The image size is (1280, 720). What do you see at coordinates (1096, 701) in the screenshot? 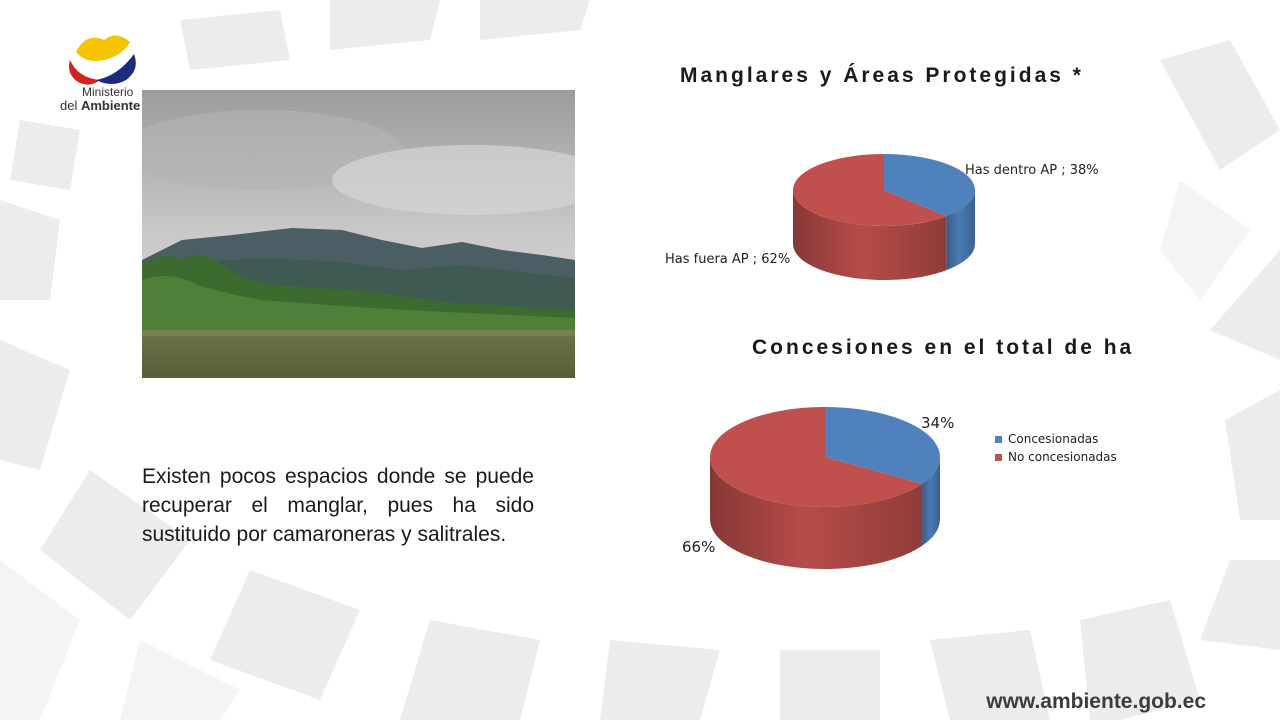
I see `website-url: www.ambiente.gob.ec` at bounding box center [1096, 701].